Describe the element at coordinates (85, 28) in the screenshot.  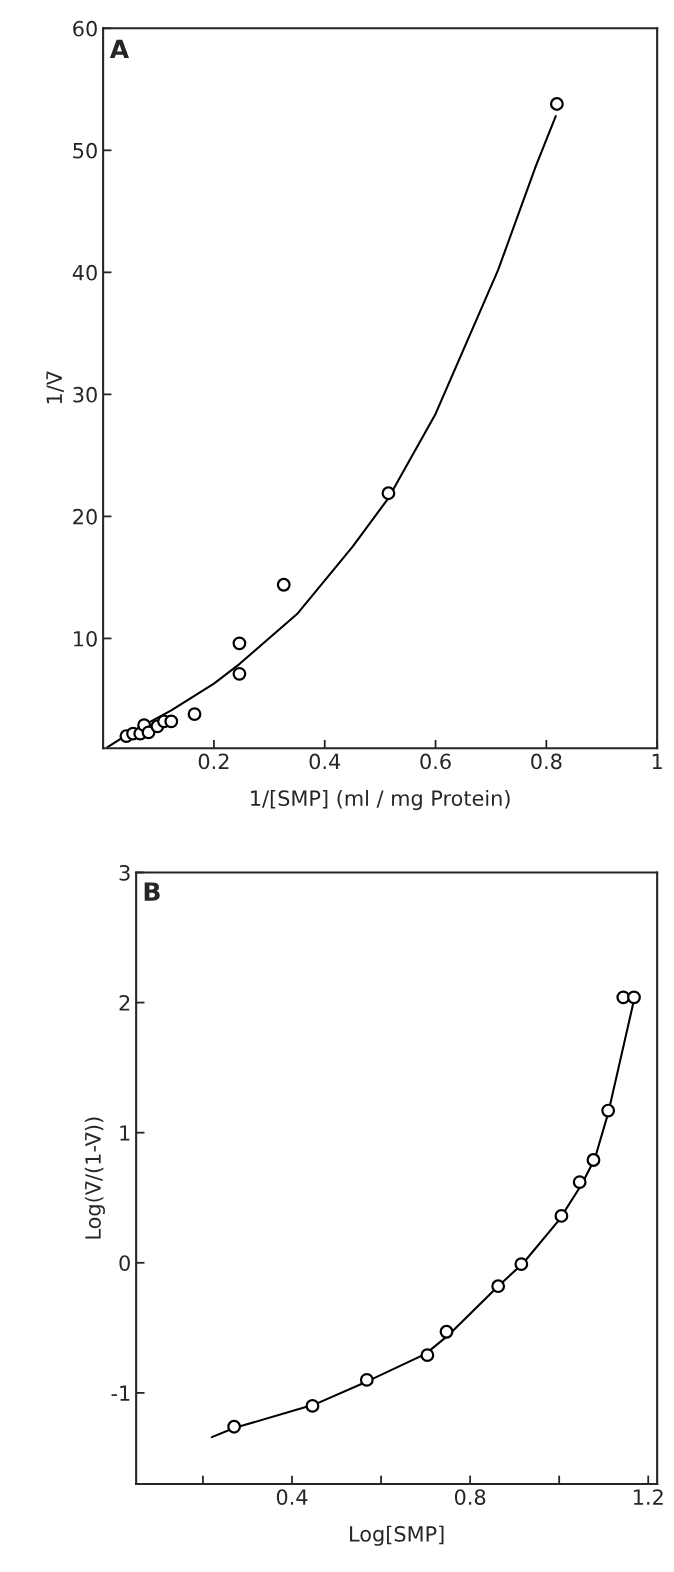
I see `y-tick-label: 60` at that location.